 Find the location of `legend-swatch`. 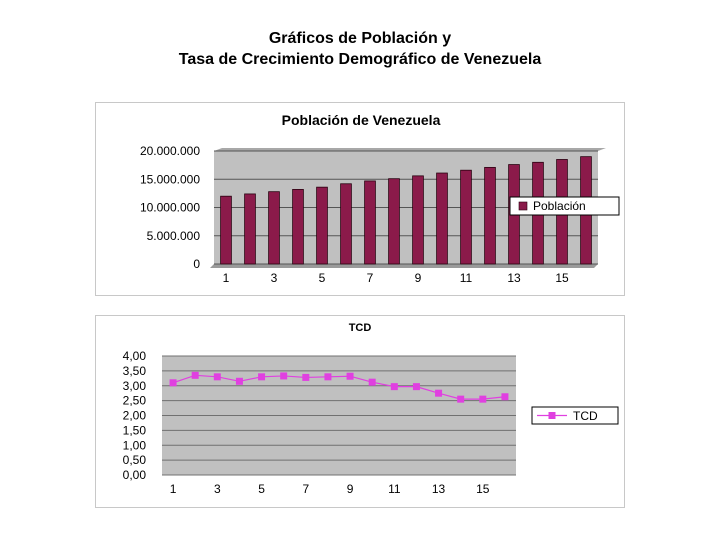

legend-swatch is located at coordinates (523, 206).